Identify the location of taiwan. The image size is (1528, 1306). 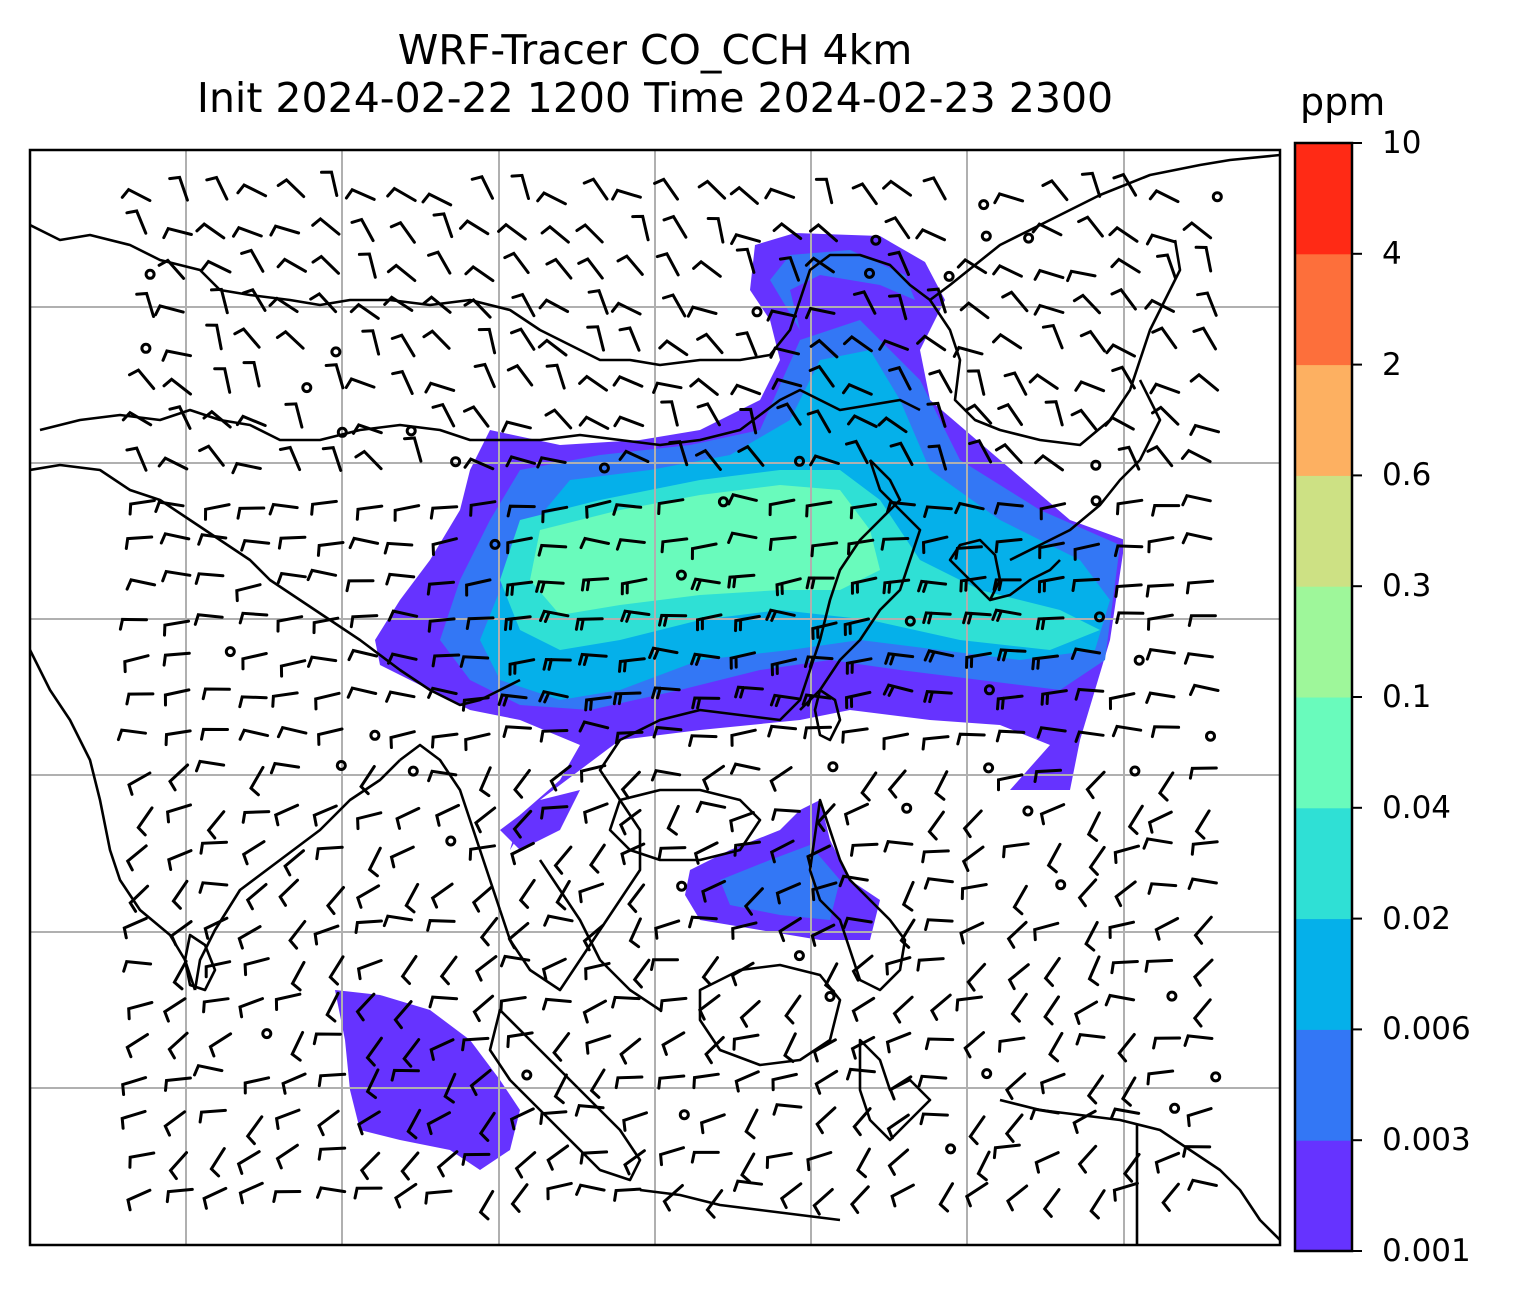
(827, 715).